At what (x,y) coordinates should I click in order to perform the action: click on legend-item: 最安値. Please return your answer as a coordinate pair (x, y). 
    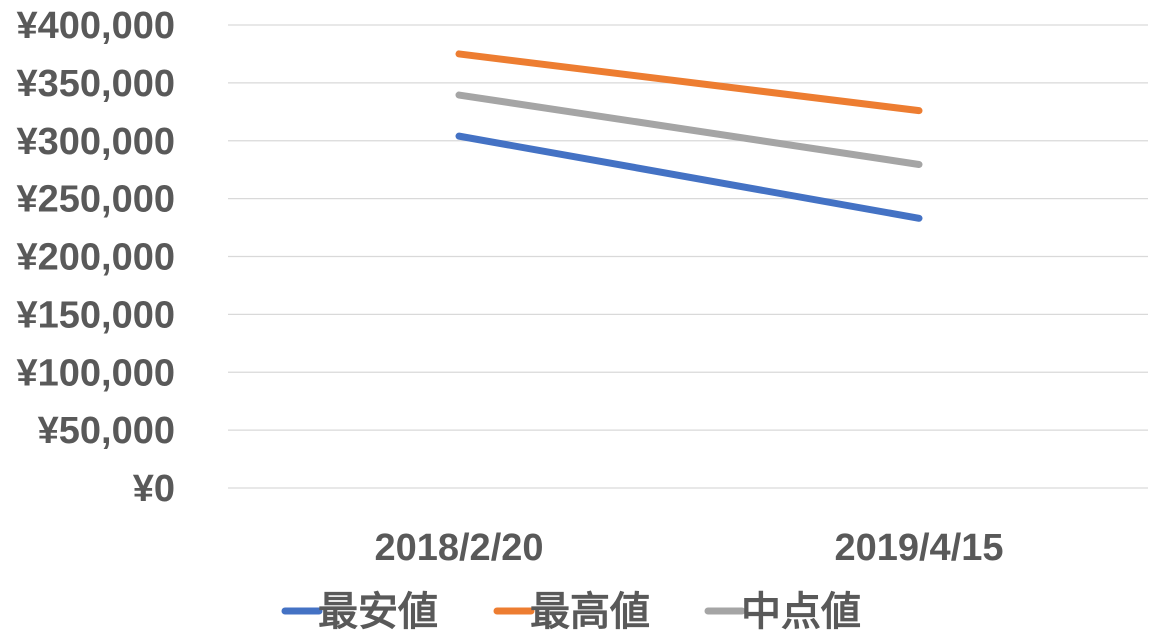
    Looking at the image, I should click on (359, 612).